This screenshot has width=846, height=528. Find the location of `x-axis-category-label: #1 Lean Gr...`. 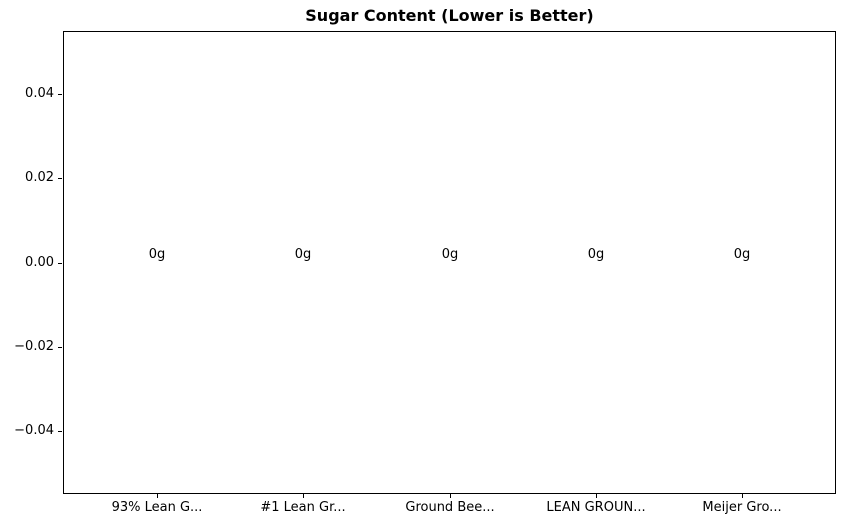

x-axis-category-label: #1 Lean Gr... is located at coordinates (303, 507).